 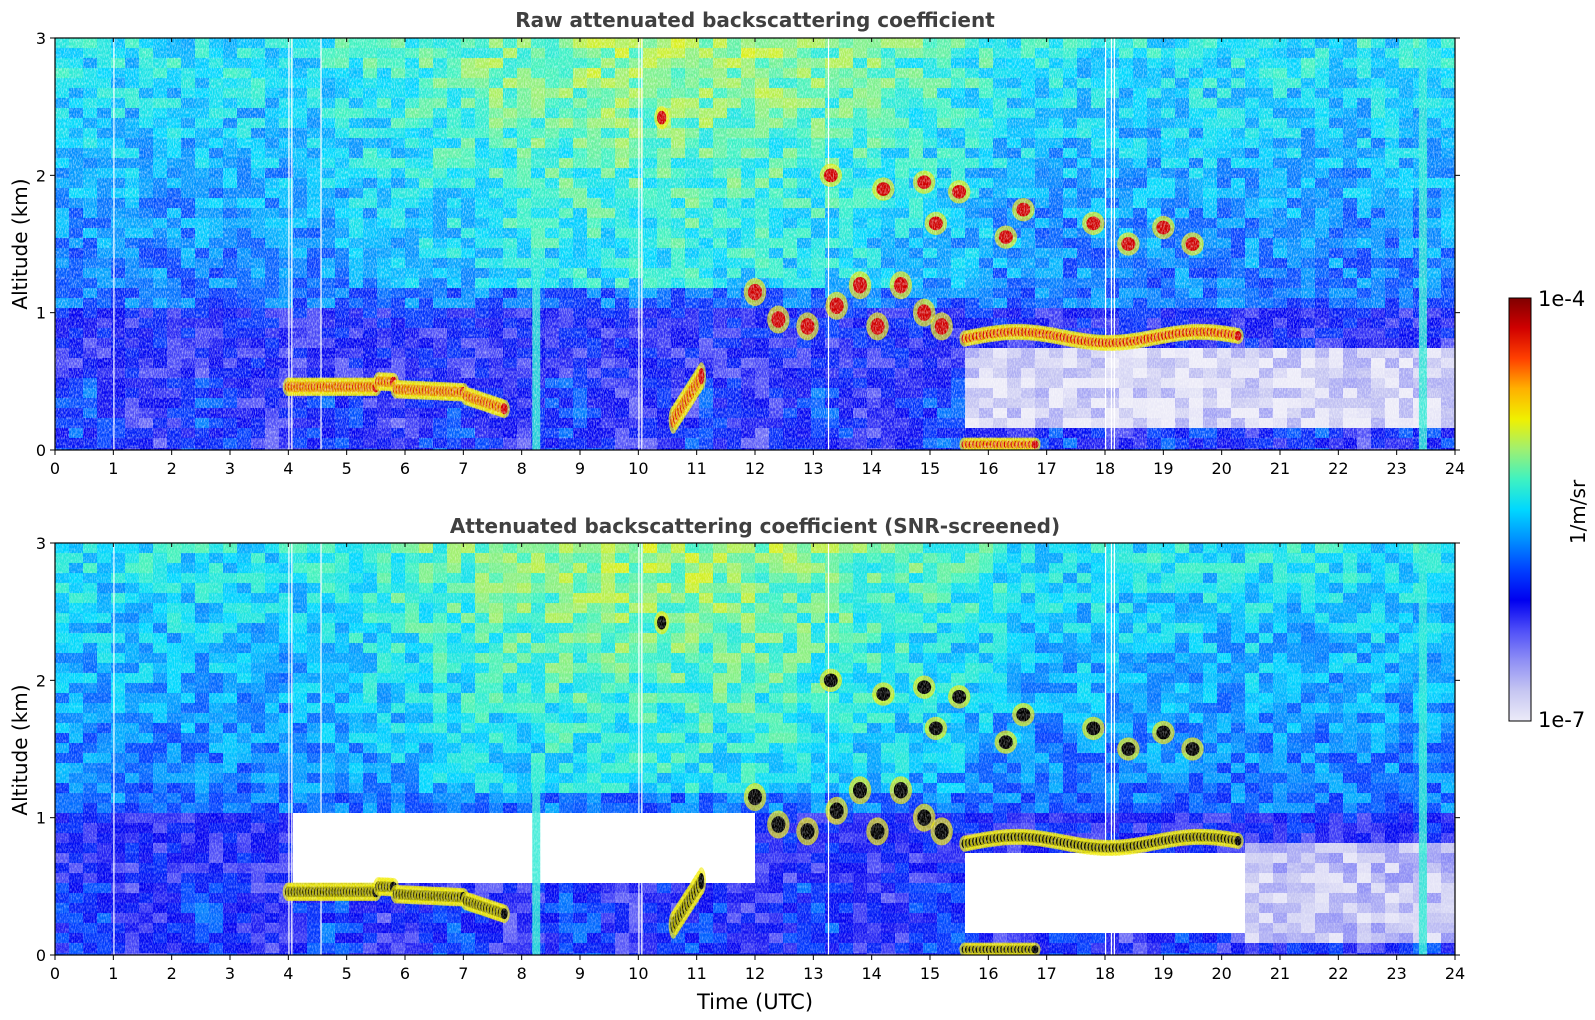 What do you see at coordinates (1561, 299) in the screenshot?
I see `colorbar-max-label: 1e-4` at bounding box center [1561, 299].